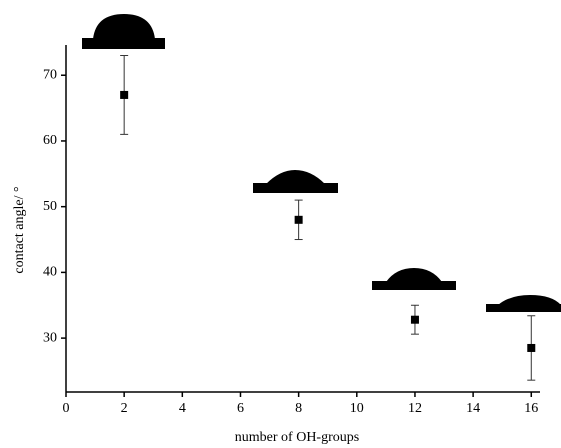 The height and width of the screenshot is (448, 561). Describe the element at coordinates (182, 408) in the screenshot. I see `x-tick-label: 4` at that location.